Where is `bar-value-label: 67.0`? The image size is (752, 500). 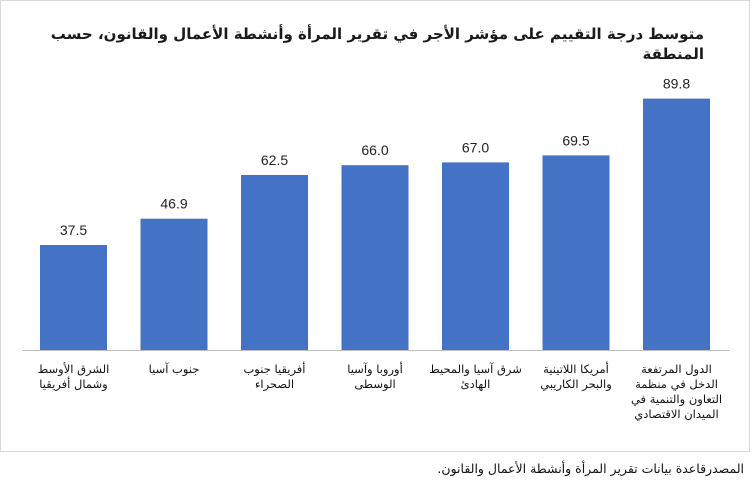 bar-value-label: 67.0 is located at coordinates (475, 147).